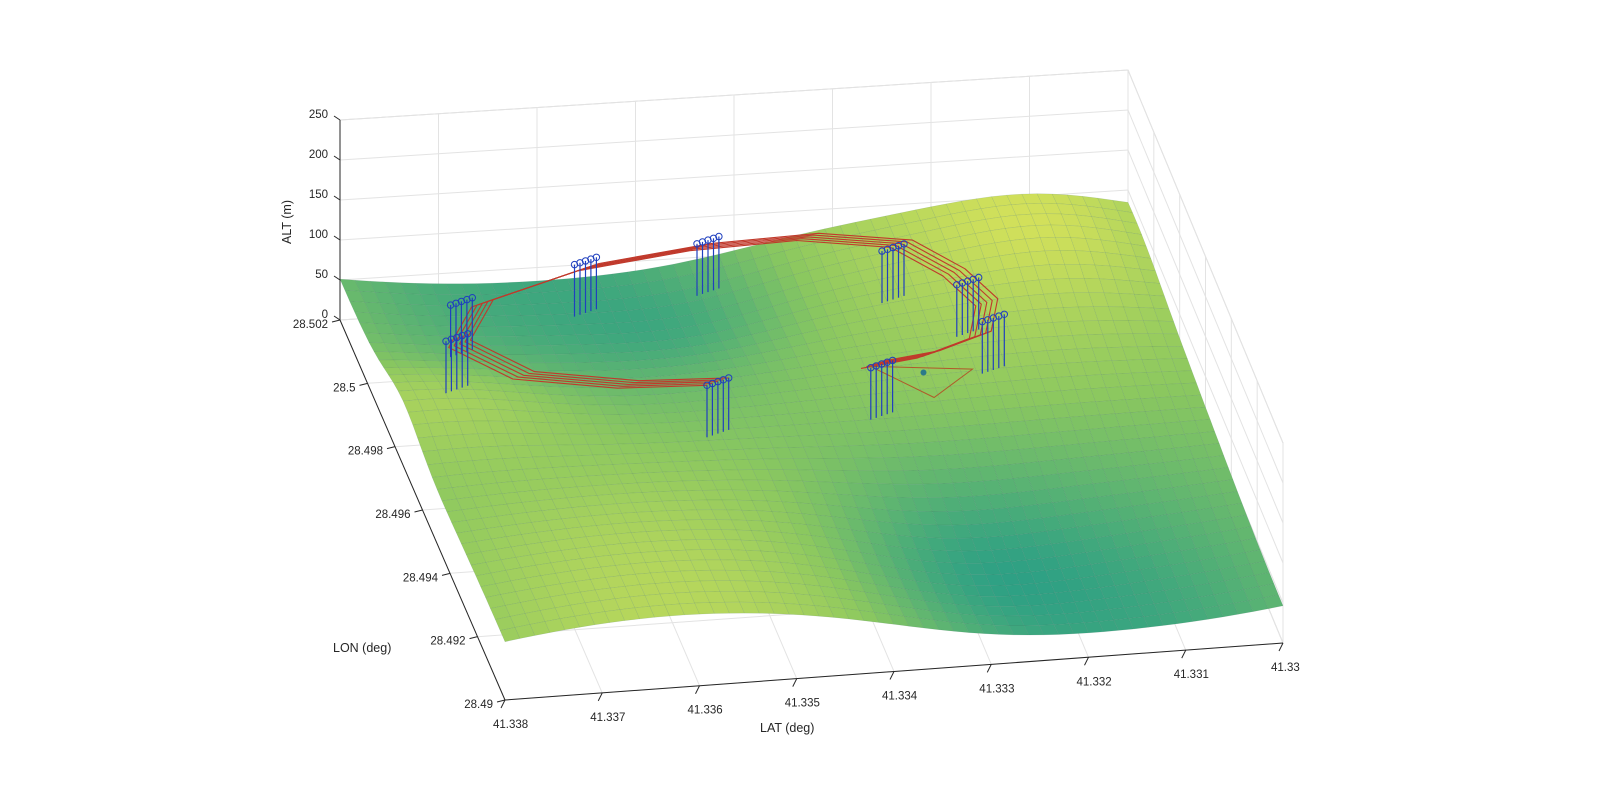 The height and width of the screenshot is (807, 1600). Describe the element at coordinates (344, 388) in the screenshot. I see `y-tick-label: 28.5` at that location.